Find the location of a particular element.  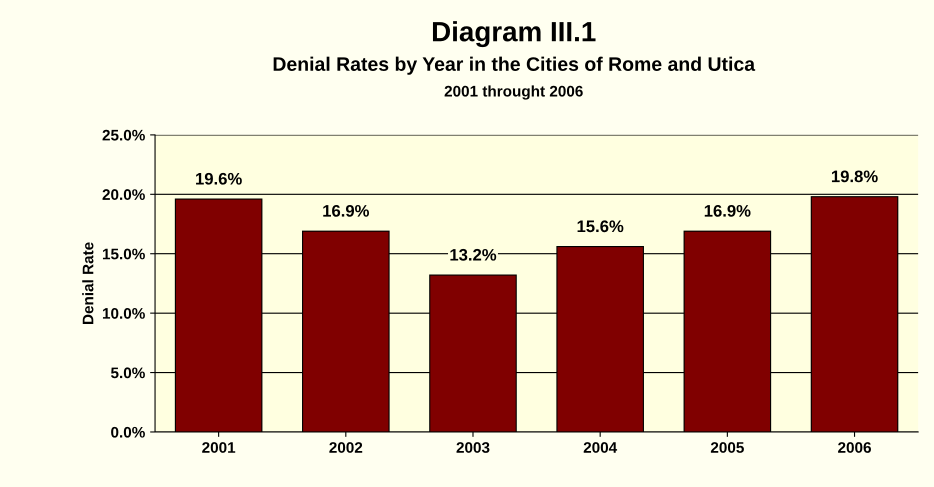

chart-subtitle: Denial Rates by Year in the Cities of Rome and Utica is located at coordinates (515, 65).